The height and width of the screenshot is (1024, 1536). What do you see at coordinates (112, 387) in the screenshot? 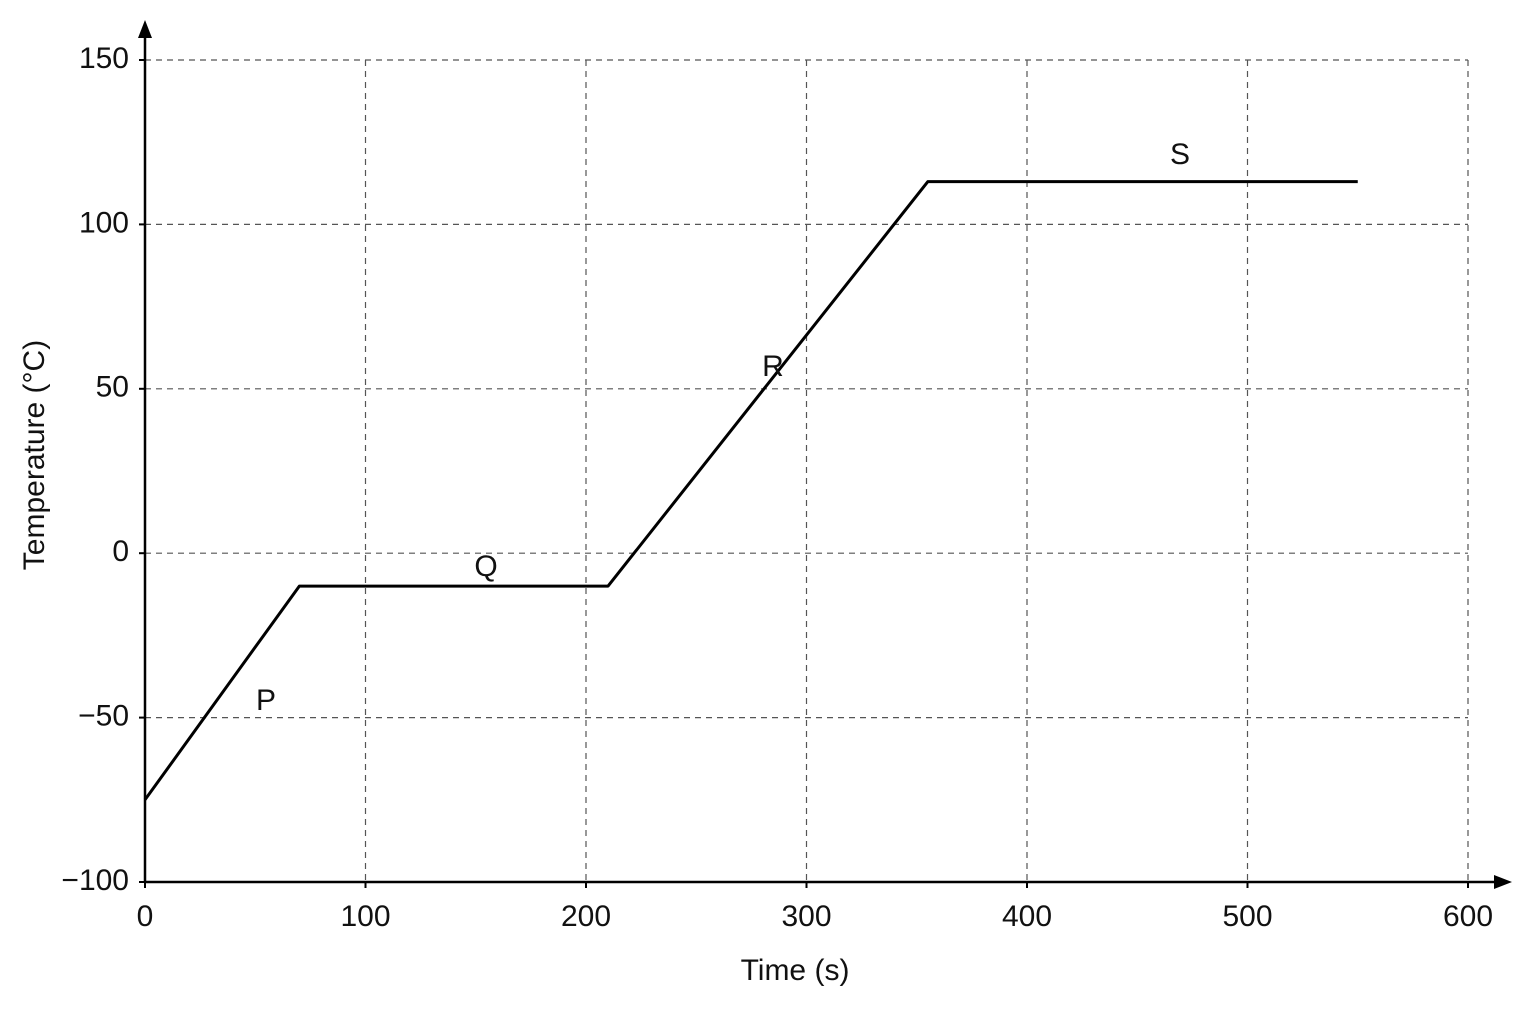
I see `y-tick-label: 50` at bounding box center [112, 387].